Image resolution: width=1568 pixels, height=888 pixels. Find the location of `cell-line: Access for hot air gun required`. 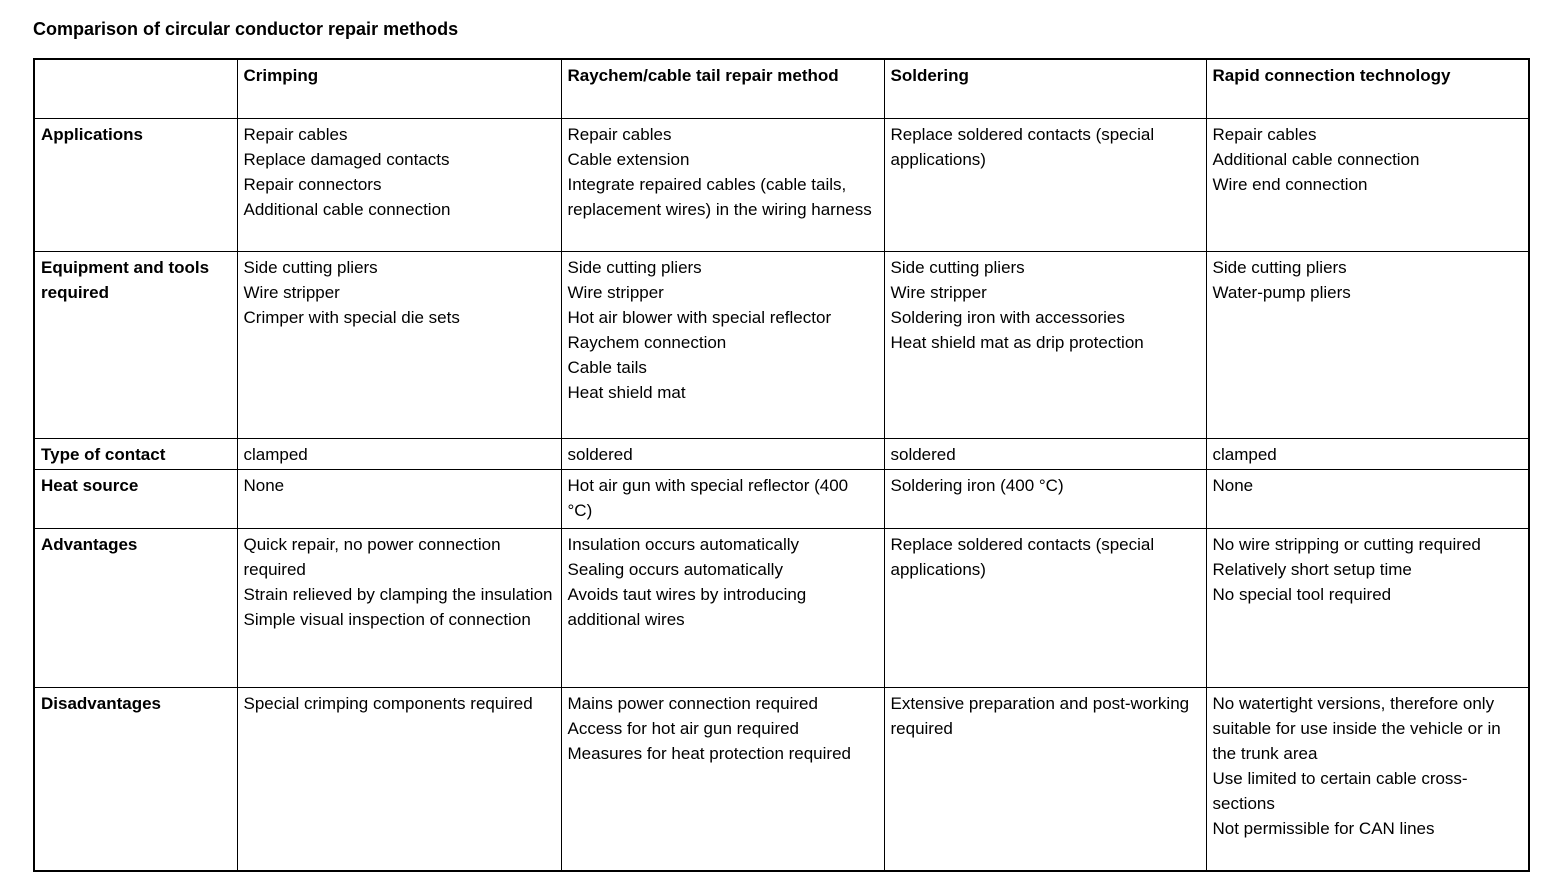

cell-line: Access for hot air gun required is located at coordinates (683, 728).